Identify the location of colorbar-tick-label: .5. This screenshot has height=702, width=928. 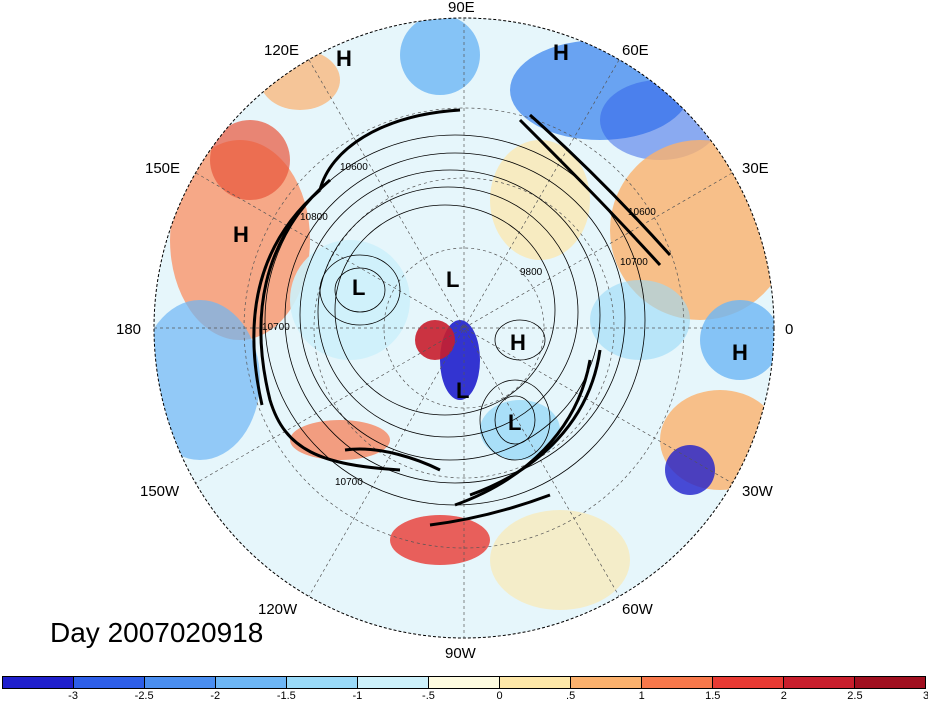
(571, 696).